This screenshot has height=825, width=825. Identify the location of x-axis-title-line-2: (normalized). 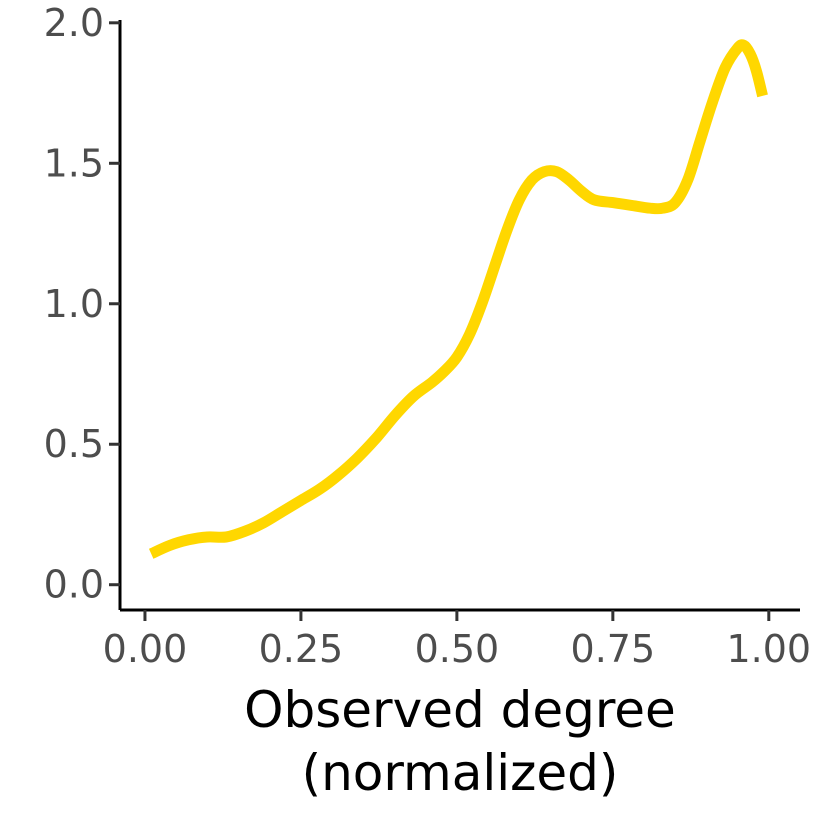
(460, 773).